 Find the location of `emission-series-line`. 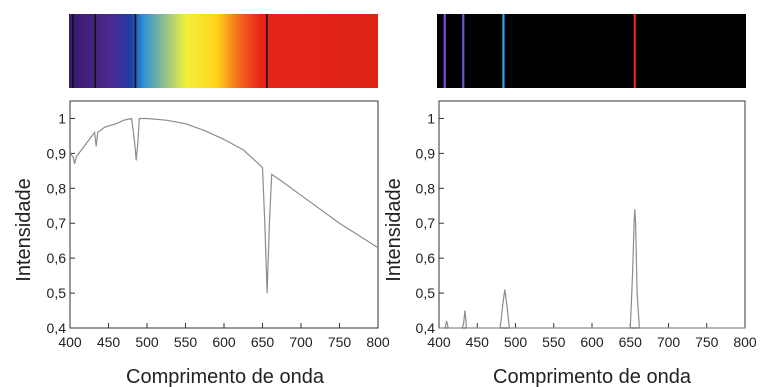

emission-series-line is located at coordinates (592, 269).